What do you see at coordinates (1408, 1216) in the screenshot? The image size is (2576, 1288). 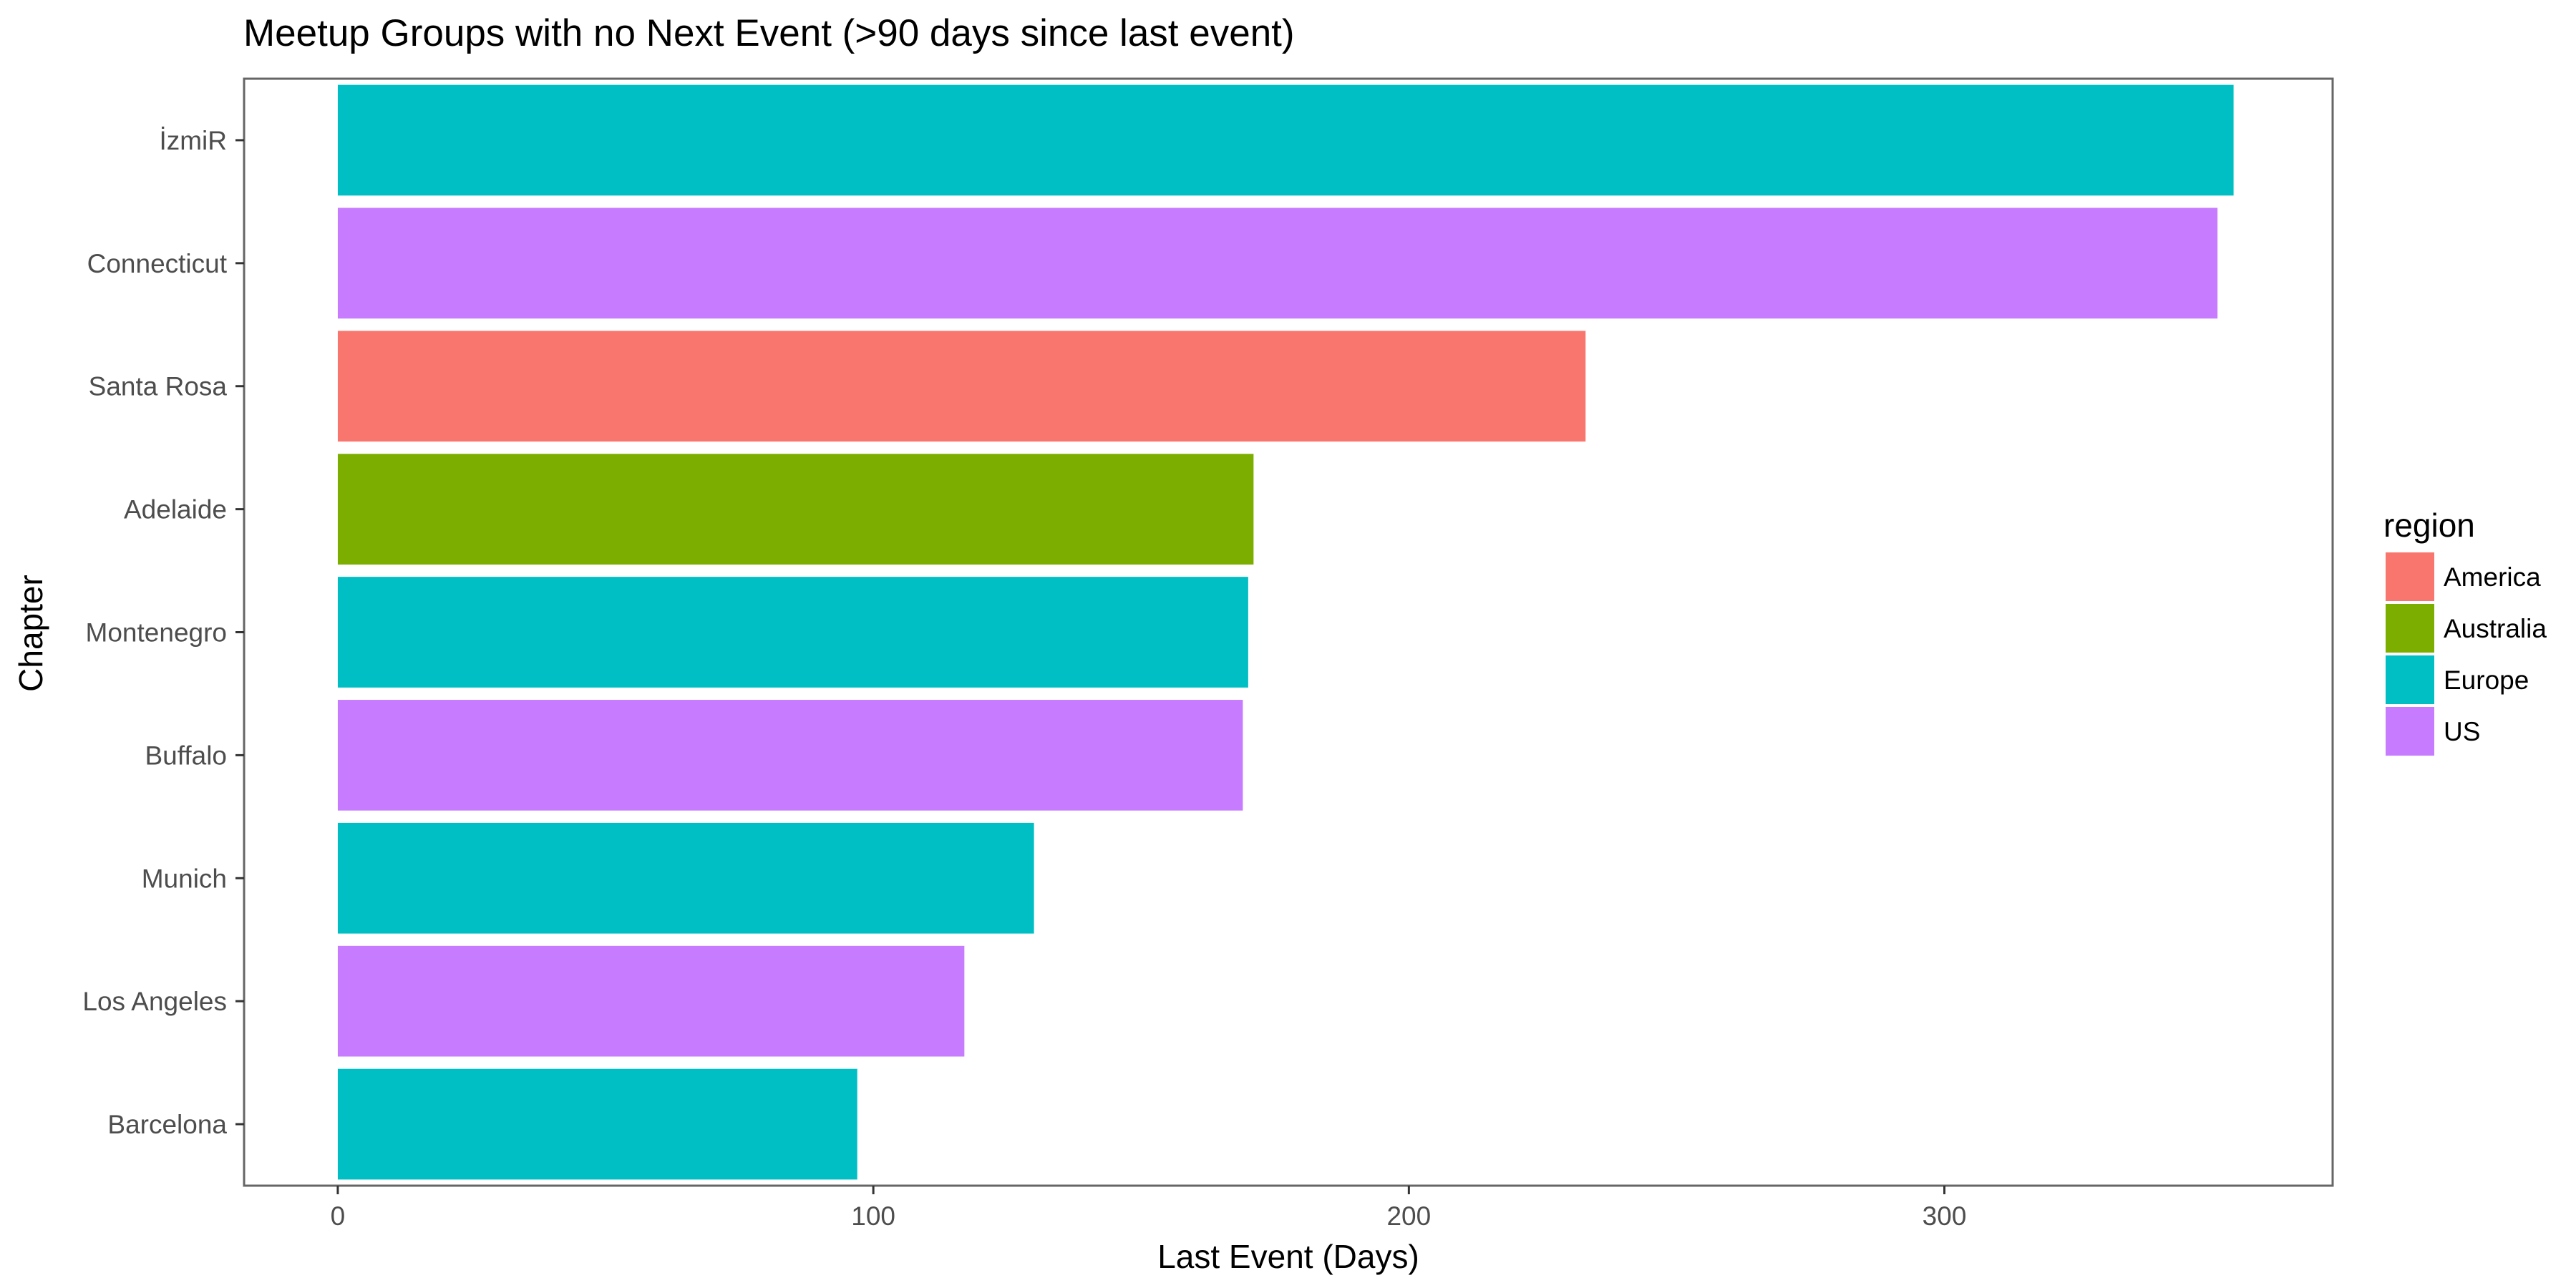 I see `x-tick-label: 200` at bounding box center [1408, 1216].